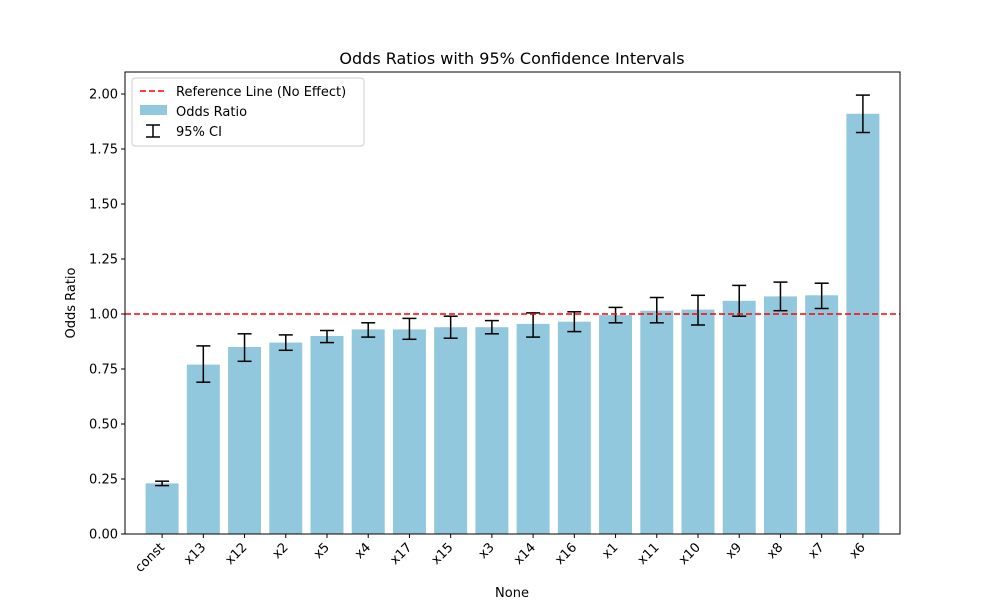 Image resolution: width=1000 pixels, height=600 pixels. Describe the element at coordinates (103, 315) in the screenshot. I see `y-tick-label: 1.00` at that location.